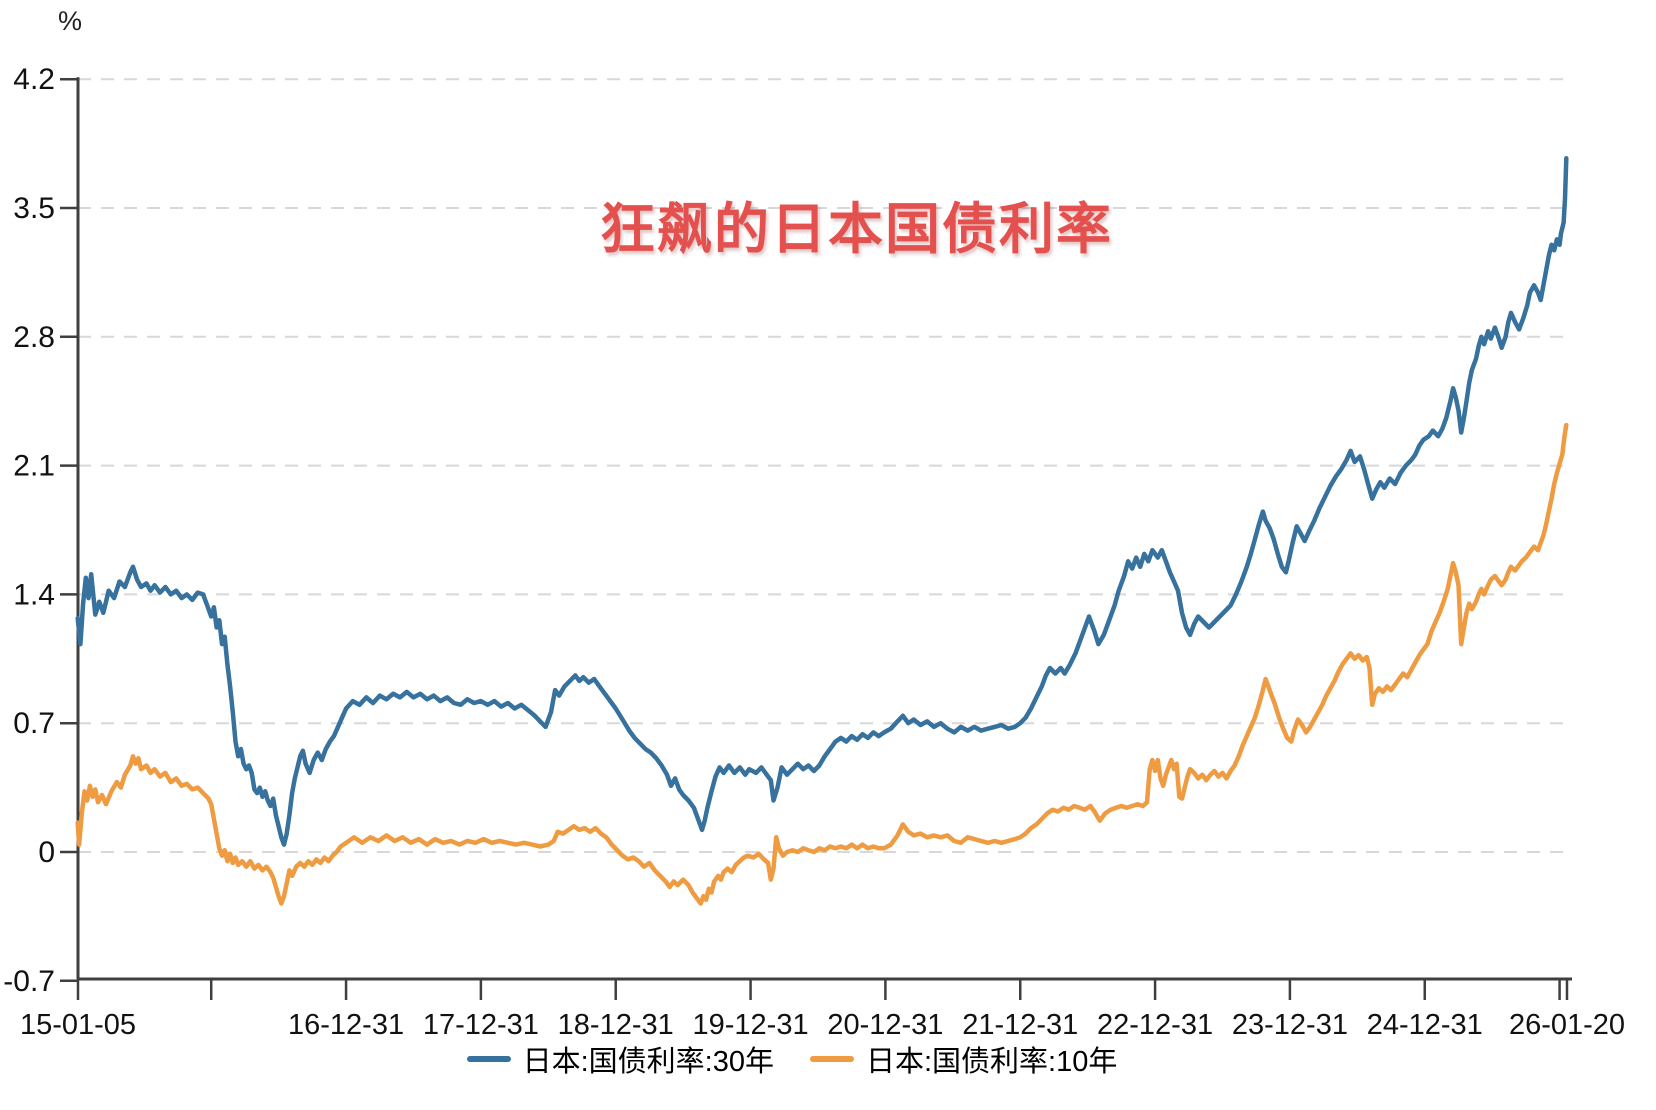  Describe the element at coordinates (648, 1062) in the screenshot. I see `legend-label-30y: 日本:国债利率:30年` at that location.